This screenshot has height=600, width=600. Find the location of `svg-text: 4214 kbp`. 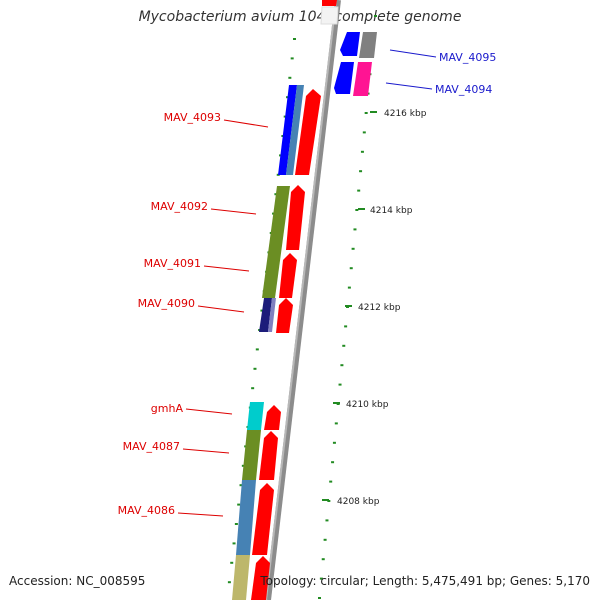

svg-text: 4214 kbp is located at coordinates (391, 211).